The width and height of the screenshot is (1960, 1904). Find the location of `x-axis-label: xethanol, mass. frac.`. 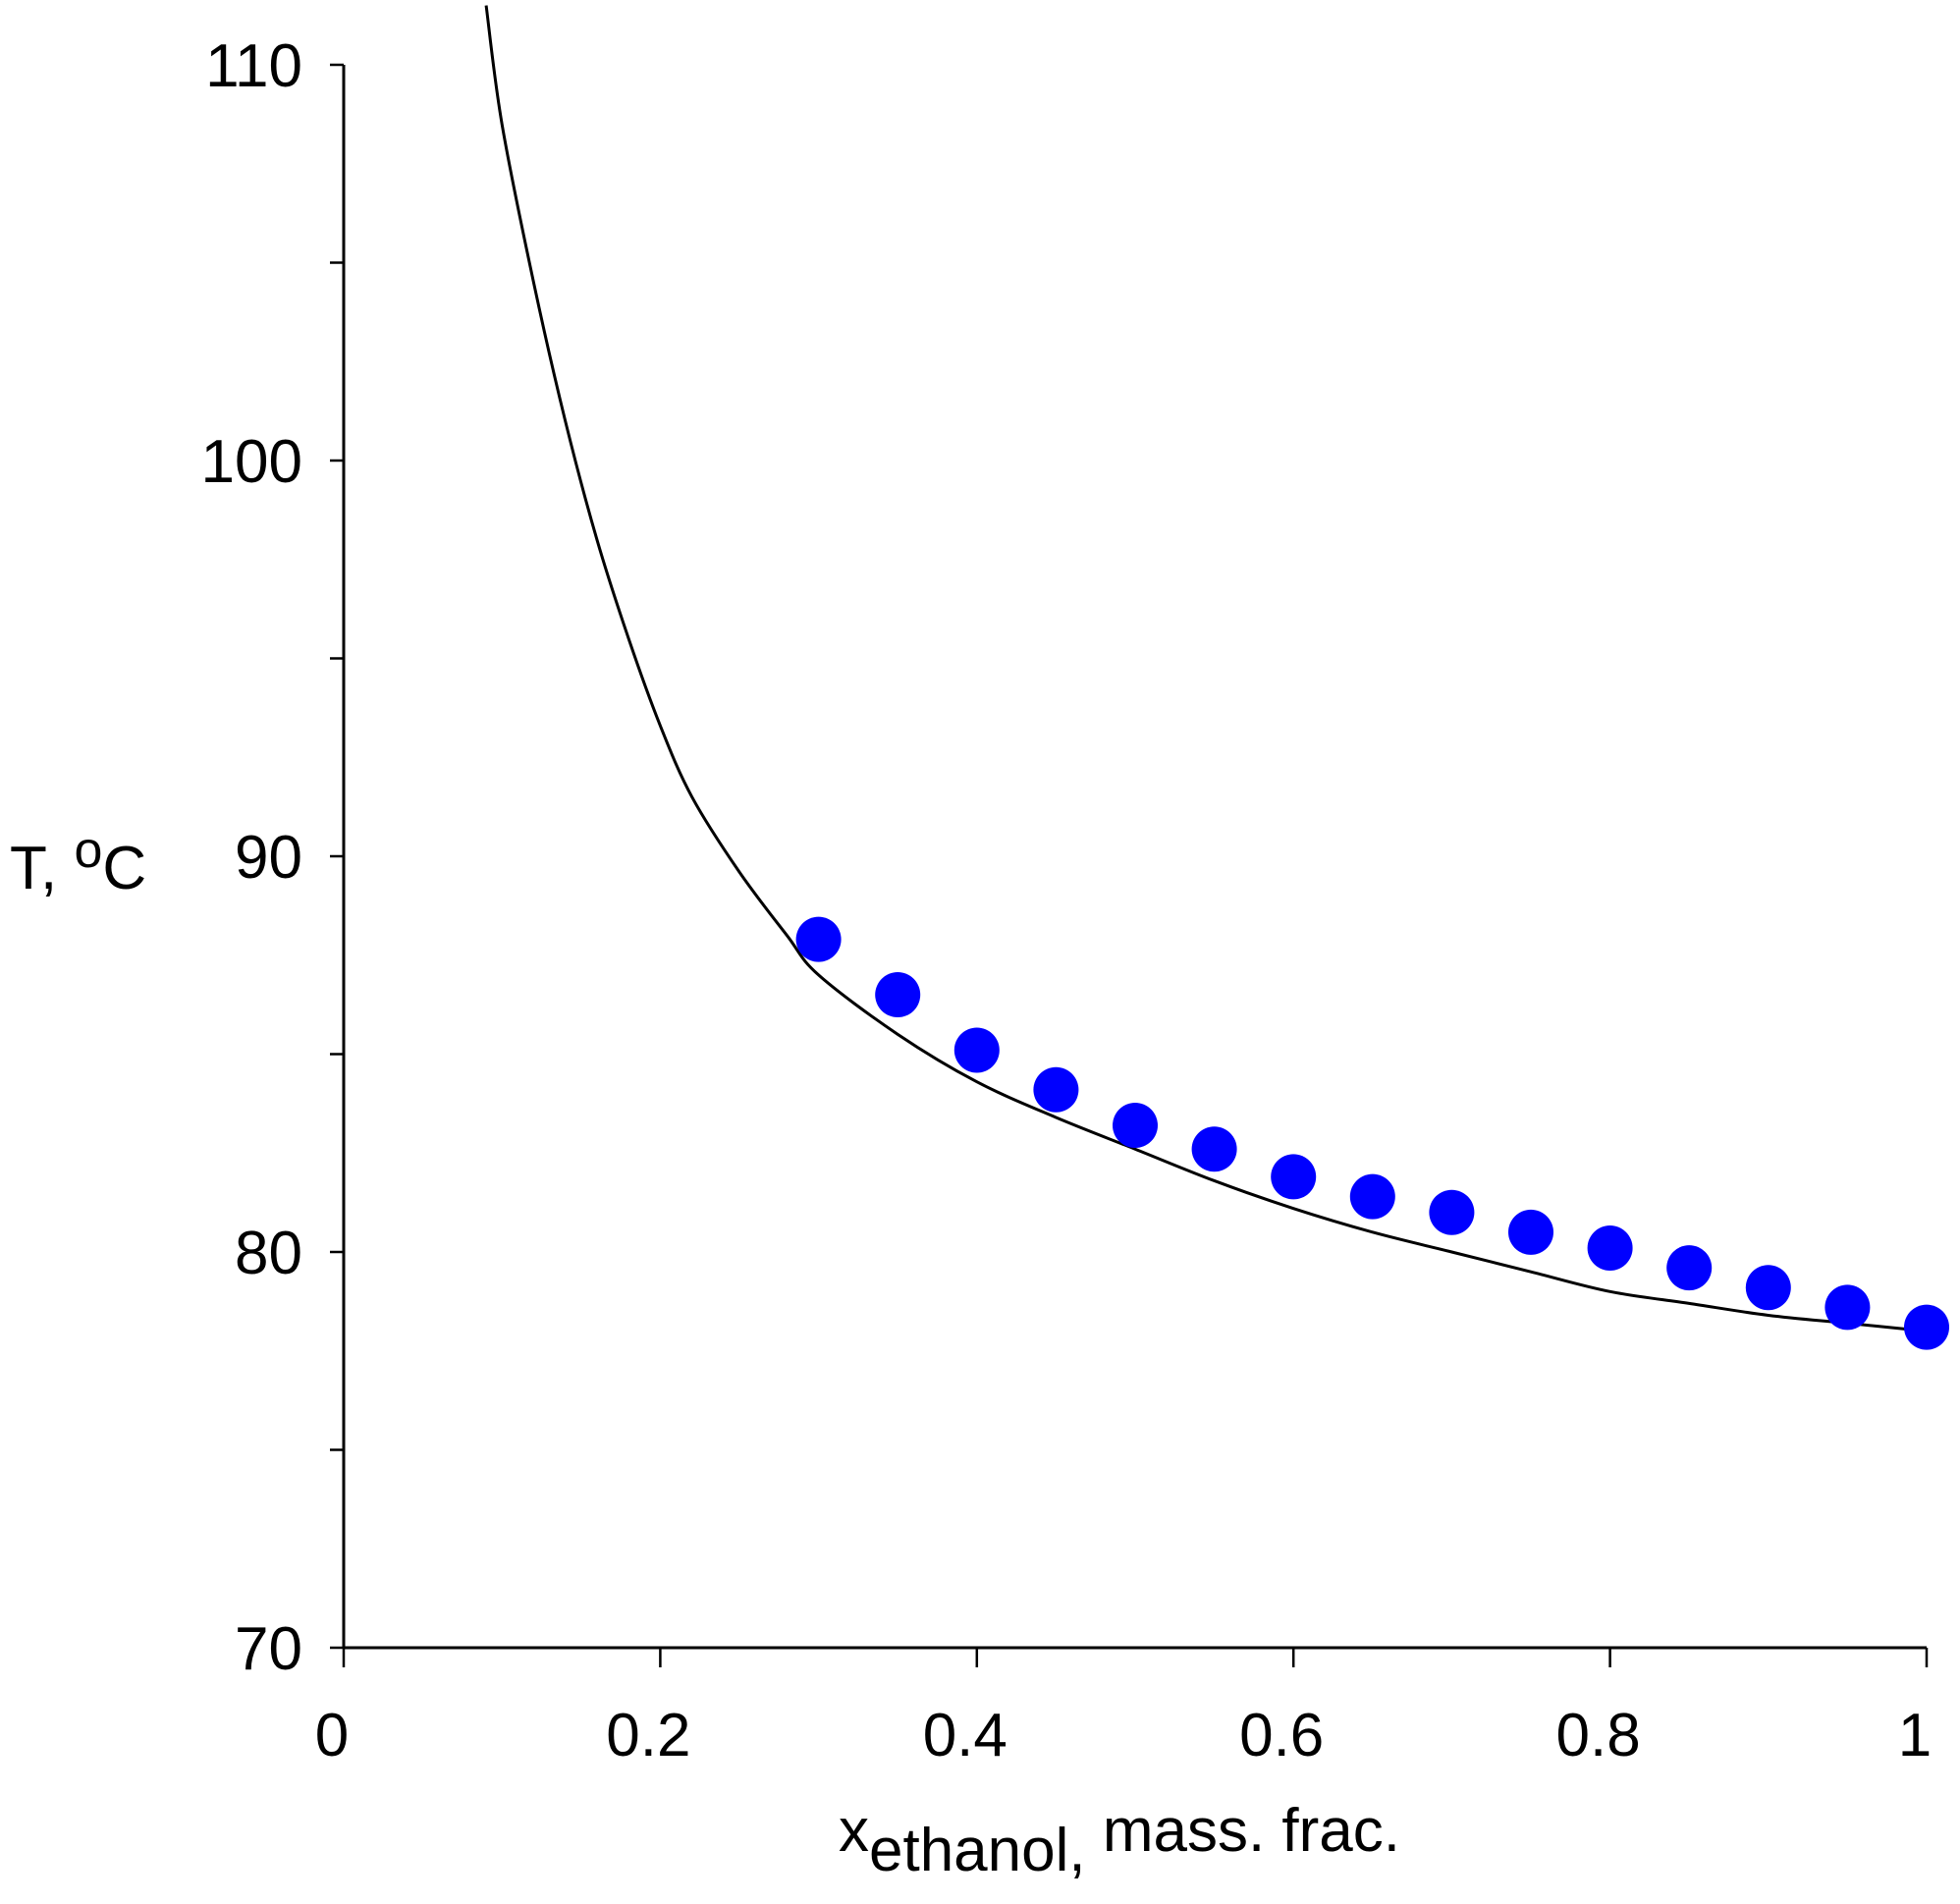

x-axis-label: xethanol, mass. frac. is located at coordinates (1119, 1840).